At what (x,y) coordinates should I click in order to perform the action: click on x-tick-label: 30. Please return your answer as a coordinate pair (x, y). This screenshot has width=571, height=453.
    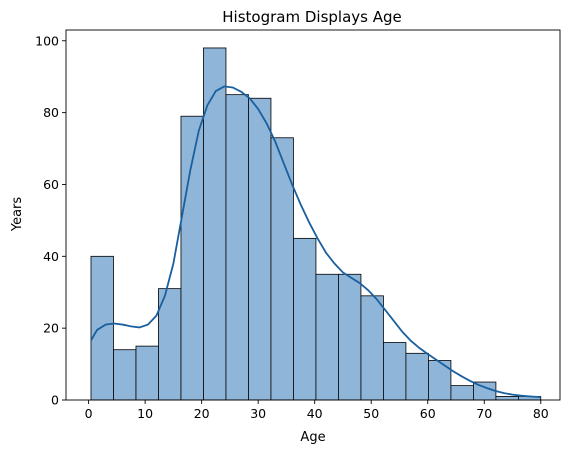
    Looking at the image, I should click on (258, 413).